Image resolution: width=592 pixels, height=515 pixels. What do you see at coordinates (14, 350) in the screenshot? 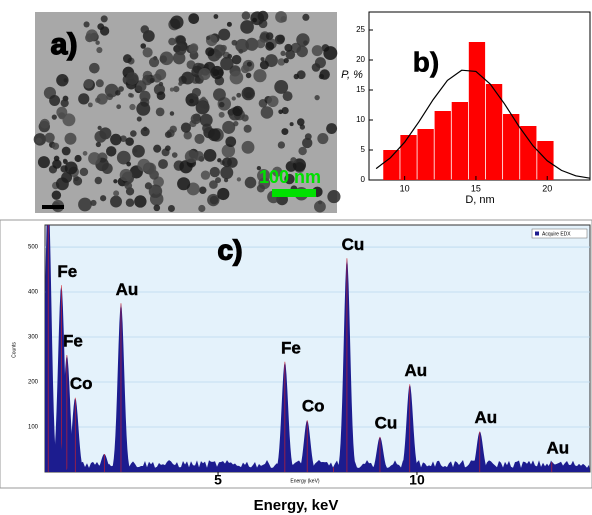
I see `y-axis-label: Counts` at bounding box center [14, 350].